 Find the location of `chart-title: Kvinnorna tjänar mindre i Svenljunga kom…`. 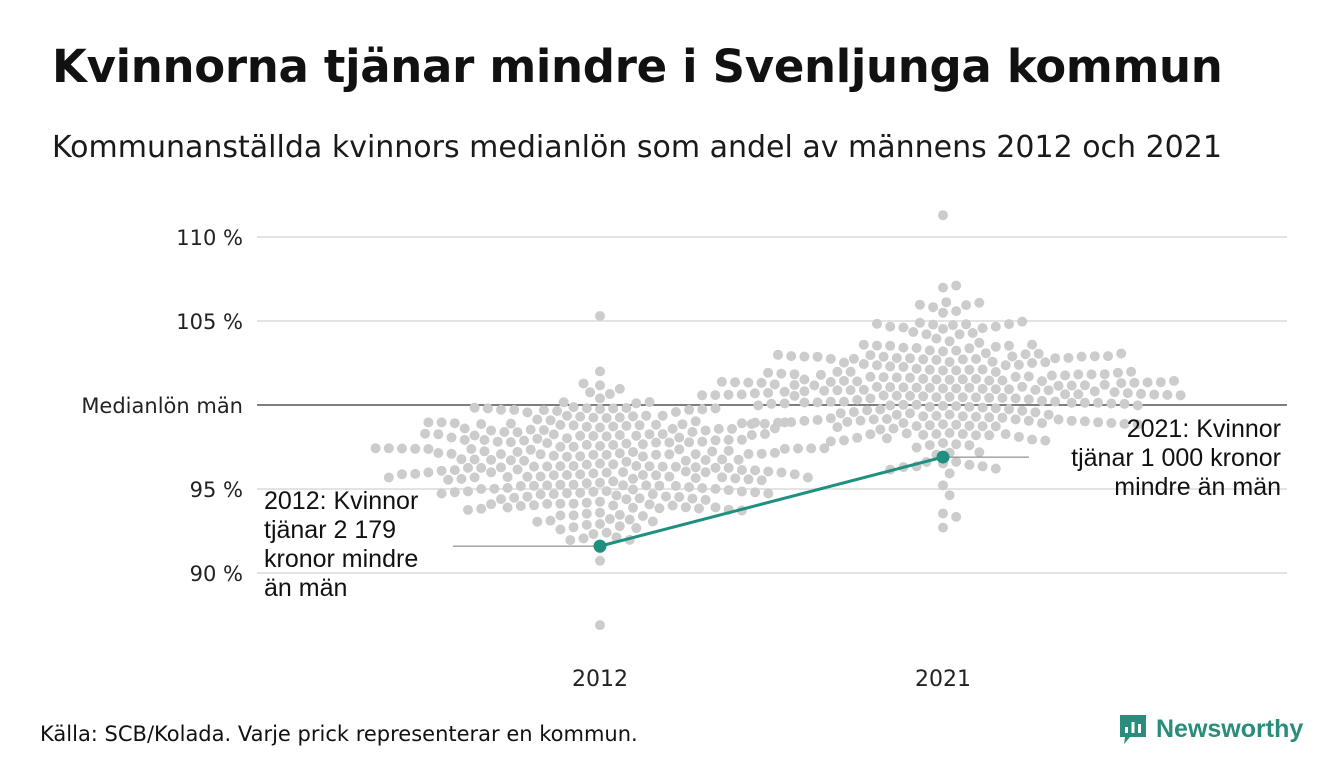

chart-title: Kvinnorna tjänar mindre i Svenljunga kom… is located at coordinates (637, 66).